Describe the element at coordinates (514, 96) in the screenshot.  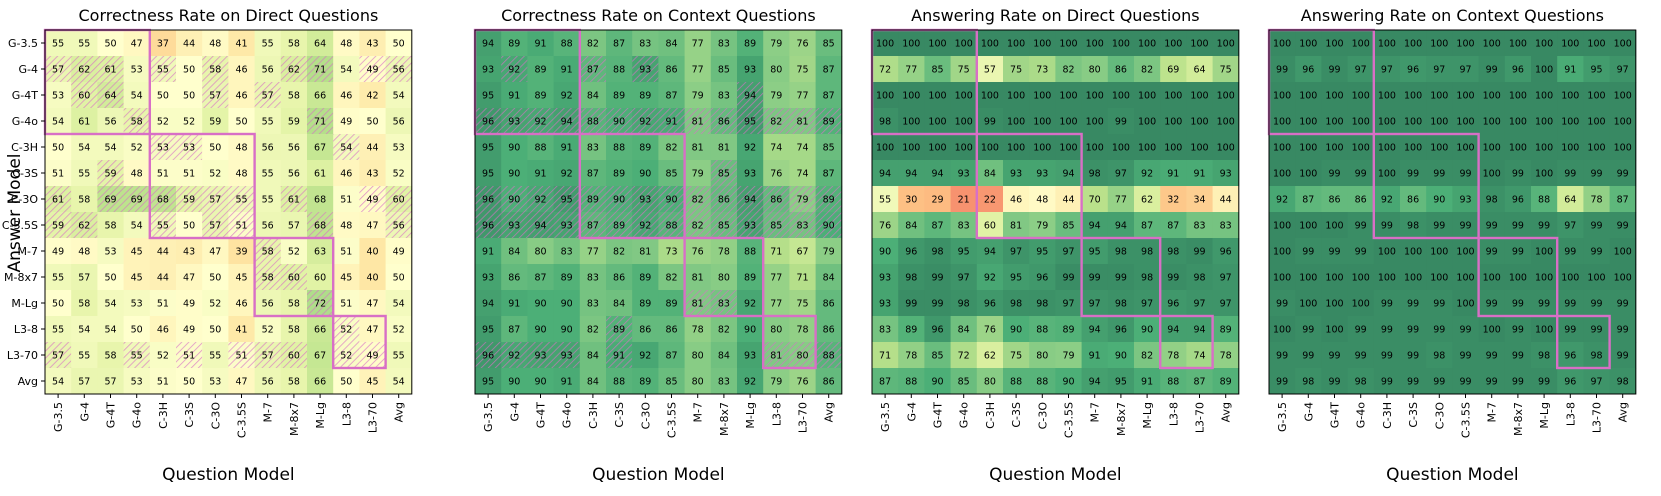
I see `cell-value-label: 91` at that location.